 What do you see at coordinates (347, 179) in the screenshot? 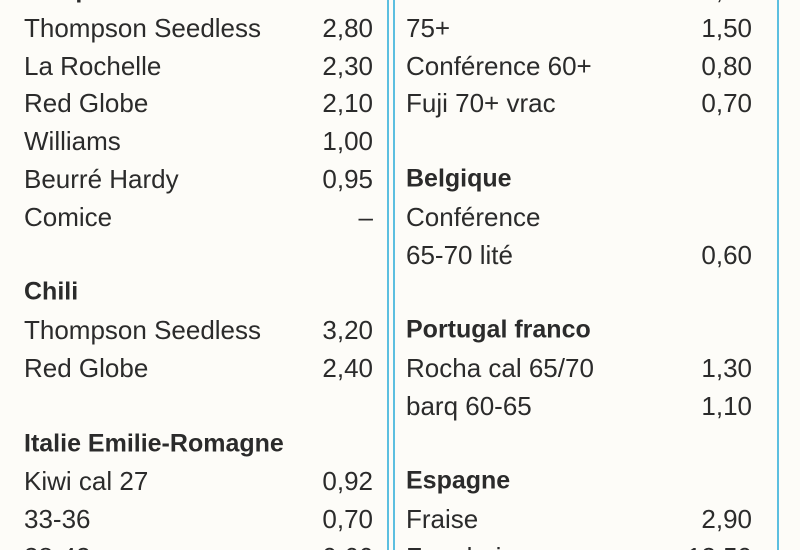
I see `item-price: 0,95` at bounding box center [347, 179].